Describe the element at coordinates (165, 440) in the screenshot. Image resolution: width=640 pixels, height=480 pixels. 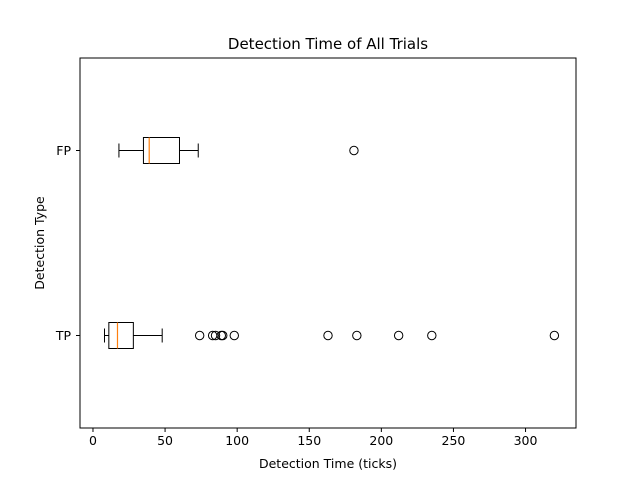
I see `x-tick-label: 50` at that location.